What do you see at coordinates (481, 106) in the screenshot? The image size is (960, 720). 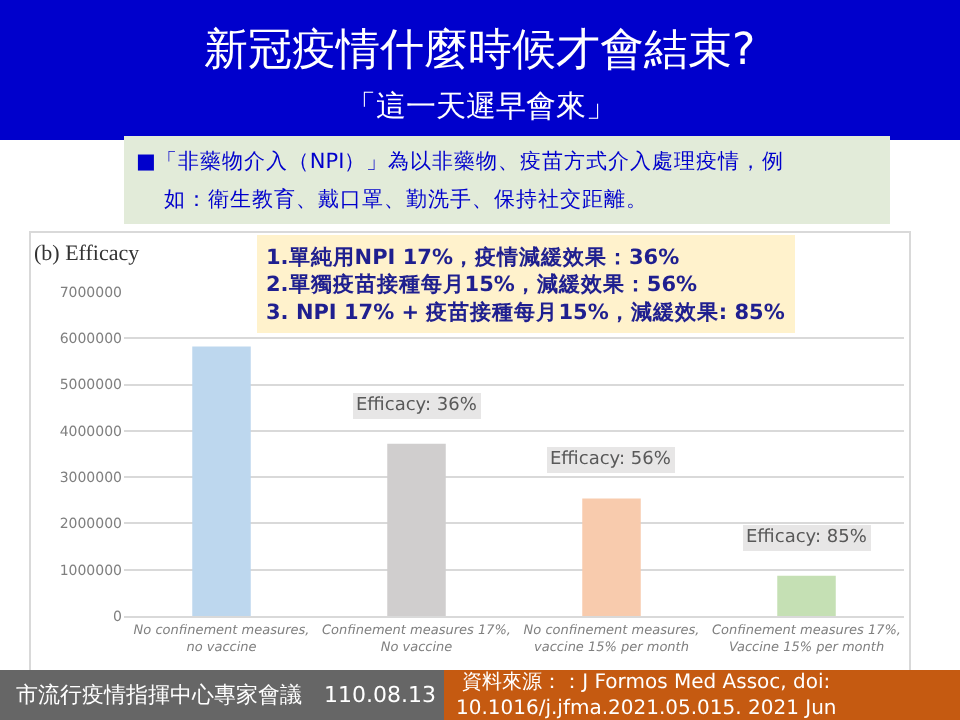 I see `chart-subtitle: 「這一天遲早會來」` at bounding box center [481, 106].